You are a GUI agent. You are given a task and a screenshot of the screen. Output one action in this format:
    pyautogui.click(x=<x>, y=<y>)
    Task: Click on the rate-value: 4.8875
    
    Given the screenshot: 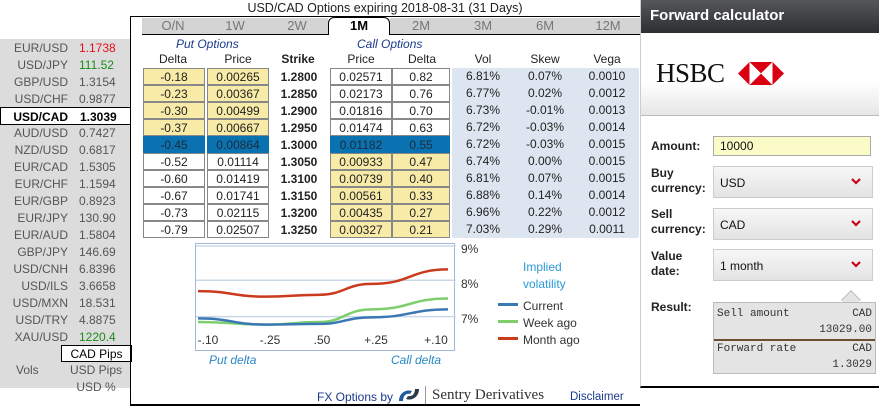 What is the action you would take?
    pyautogui.click(x=97, y=320)
    